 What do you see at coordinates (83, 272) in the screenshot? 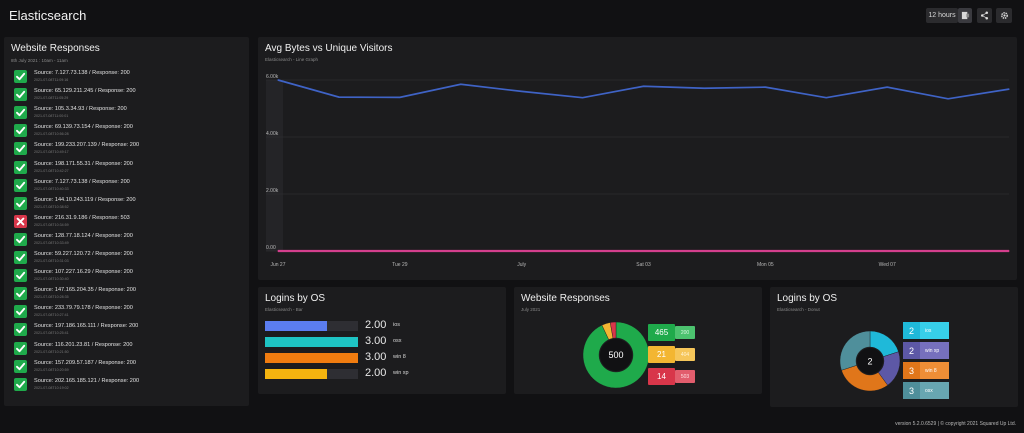
I see `response-text: Source: 107.227.16.29 / Response: 200` at bounding box center [83, 272].